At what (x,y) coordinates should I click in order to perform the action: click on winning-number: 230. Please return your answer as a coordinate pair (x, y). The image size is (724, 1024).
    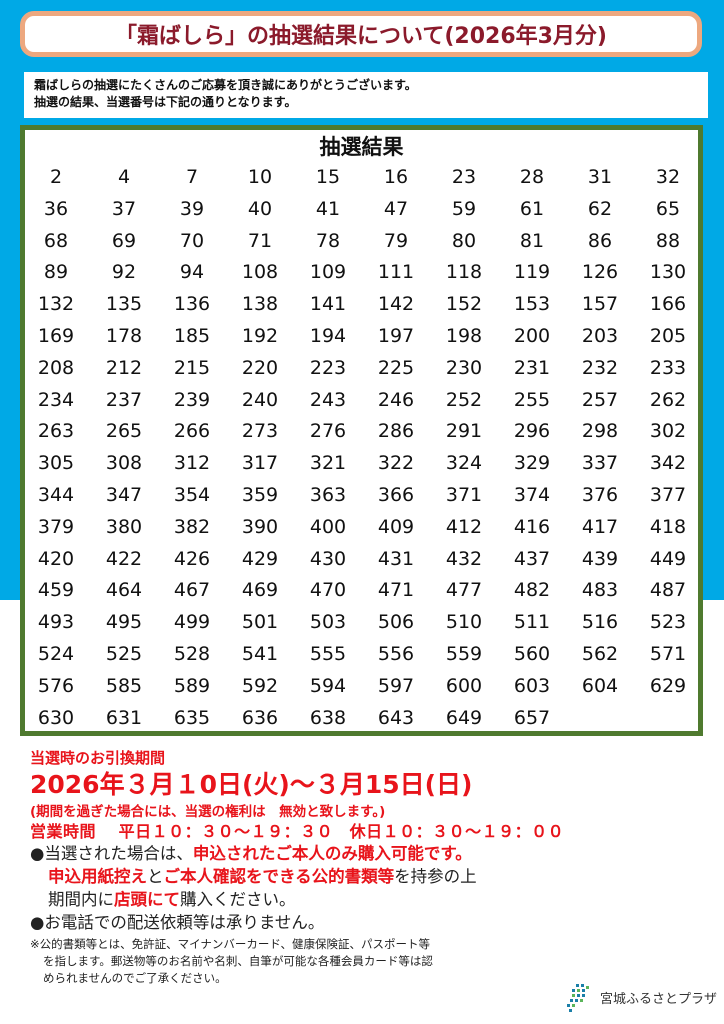
    Looking at the image, I should click on (464, 367).